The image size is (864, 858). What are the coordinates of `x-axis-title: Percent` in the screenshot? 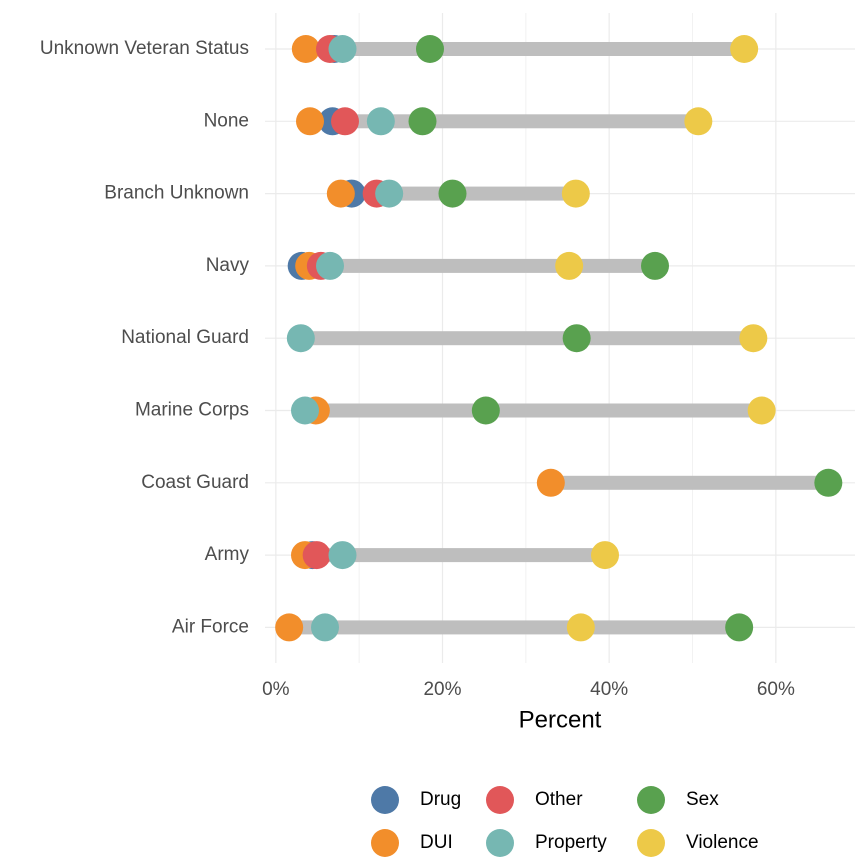 It's located at (560, 719).